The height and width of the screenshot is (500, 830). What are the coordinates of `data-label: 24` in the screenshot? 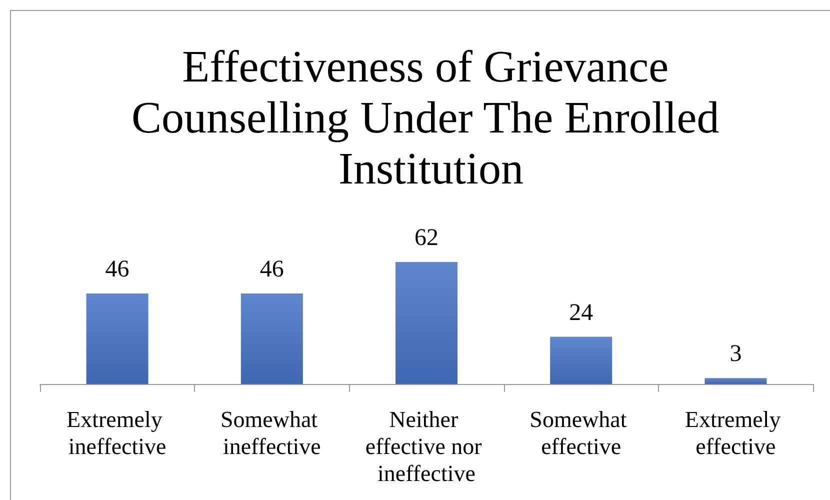 It's located at (581, 313).